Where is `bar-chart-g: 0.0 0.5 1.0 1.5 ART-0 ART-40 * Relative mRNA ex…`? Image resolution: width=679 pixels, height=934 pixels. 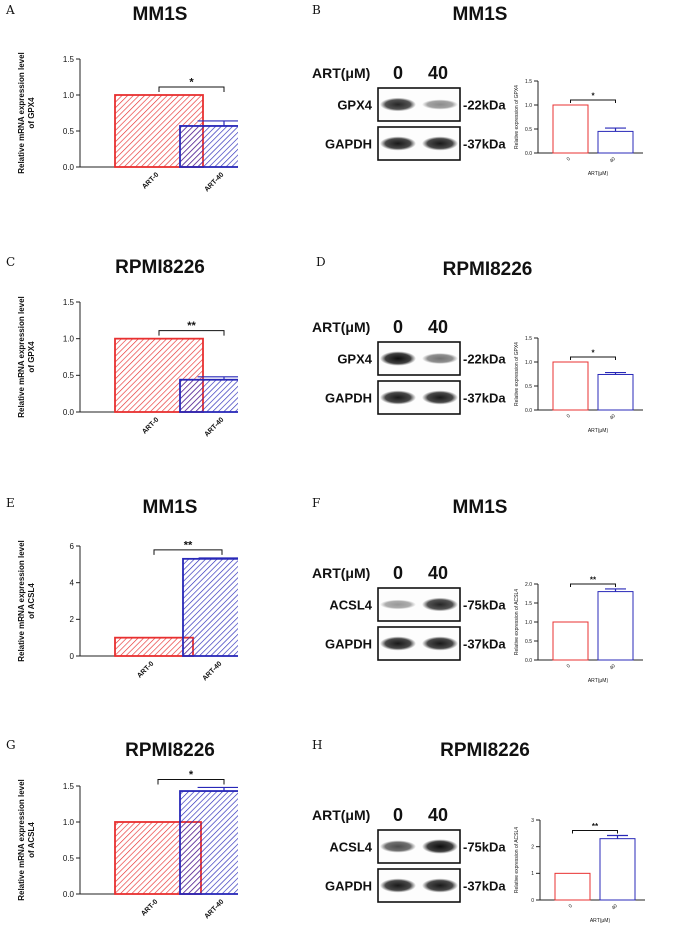
bar-chart-g: 0.0 0.5 1.0 1.5 ART-0 ART-40 * Relative mRNA ex… is located at coordinates (127, 844).